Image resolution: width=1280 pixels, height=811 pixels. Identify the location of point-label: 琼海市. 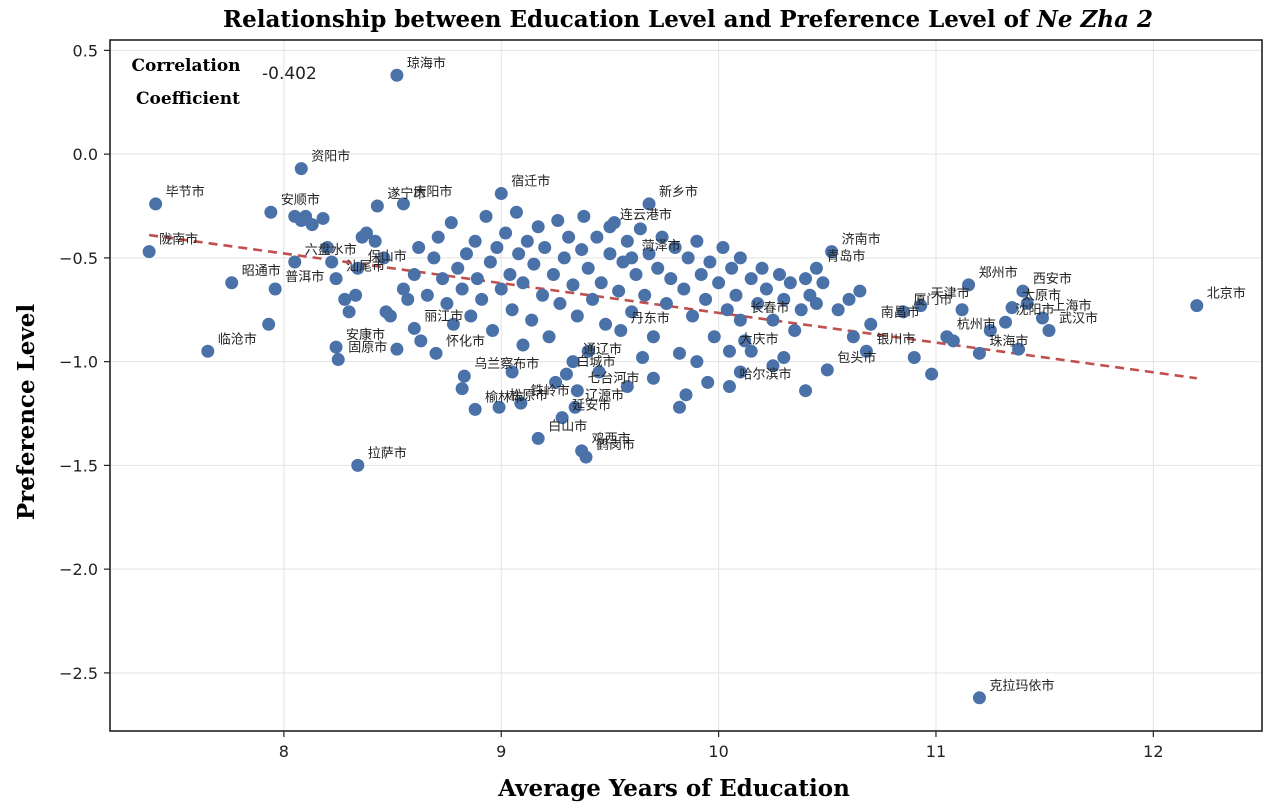
(426, 63).